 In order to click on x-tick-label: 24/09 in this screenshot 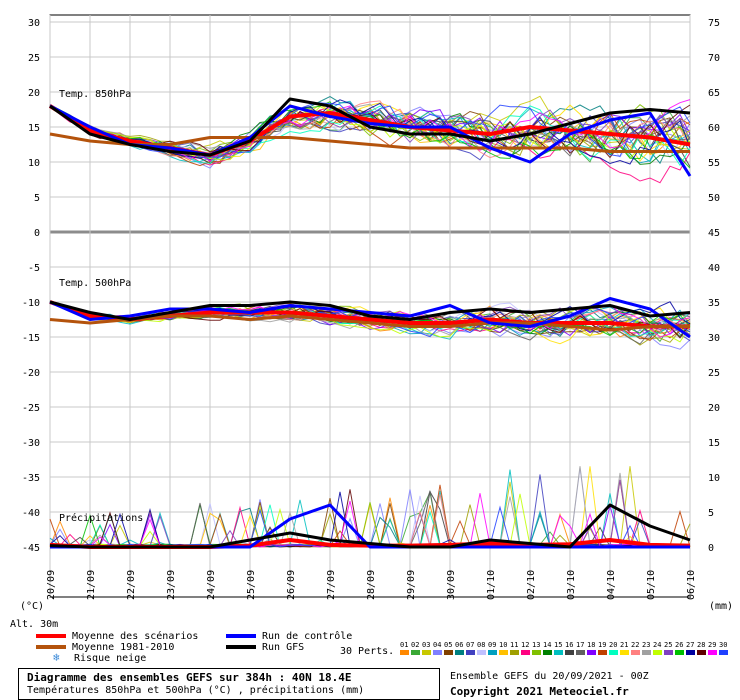, I will do `click(211, 585)`.